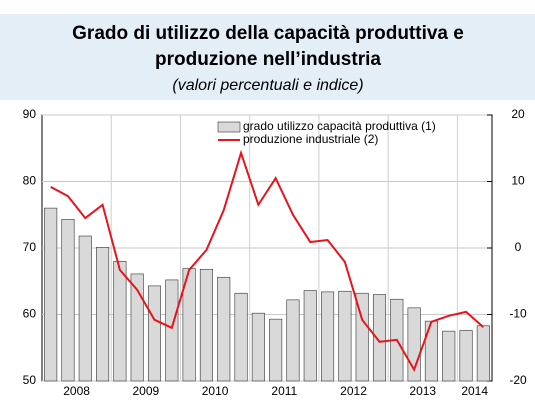 This screenshot has height=406, width=535. What do you see at coordinates (339, 126) in the screenshot?
I see `legend-label: grado utilizzo capacità produttiva (1)` at bounding box center [339, 126].